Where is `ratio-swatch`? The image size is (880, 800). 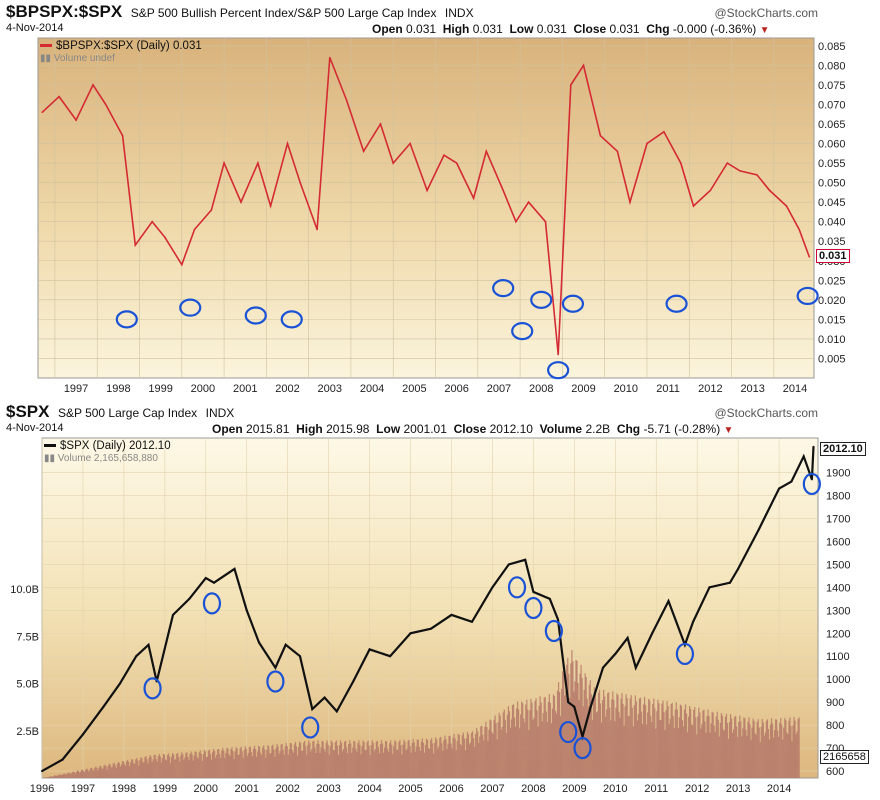 ratio-swatch is located at coordinates (46, 46).